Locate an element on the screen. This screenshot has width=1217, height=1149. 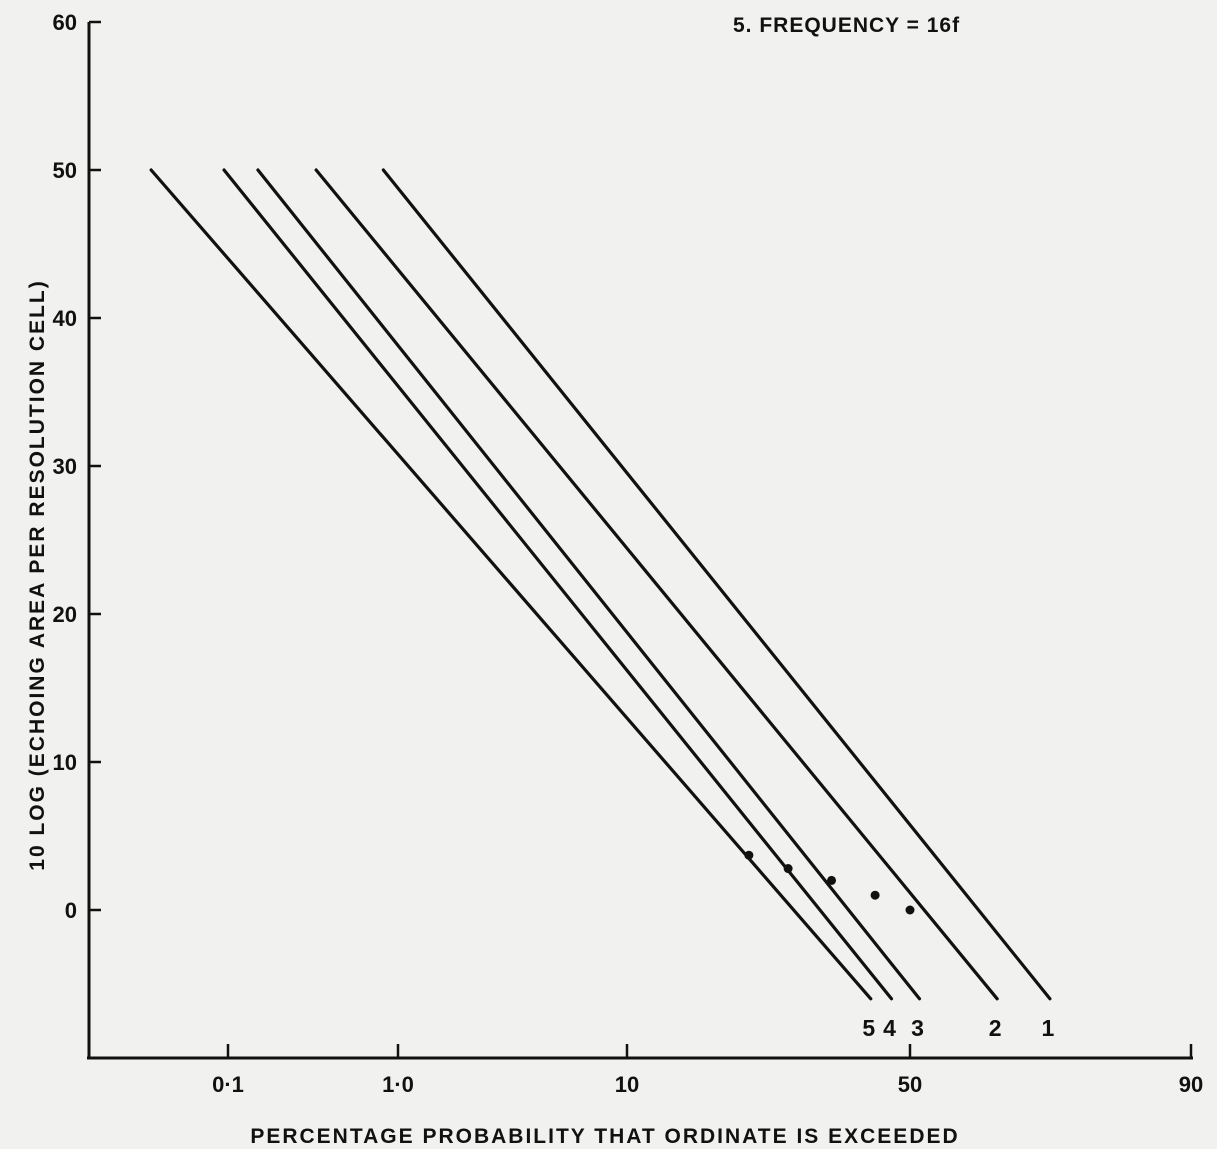
series-label-2: 2 is located at coordinates (995, 1028).